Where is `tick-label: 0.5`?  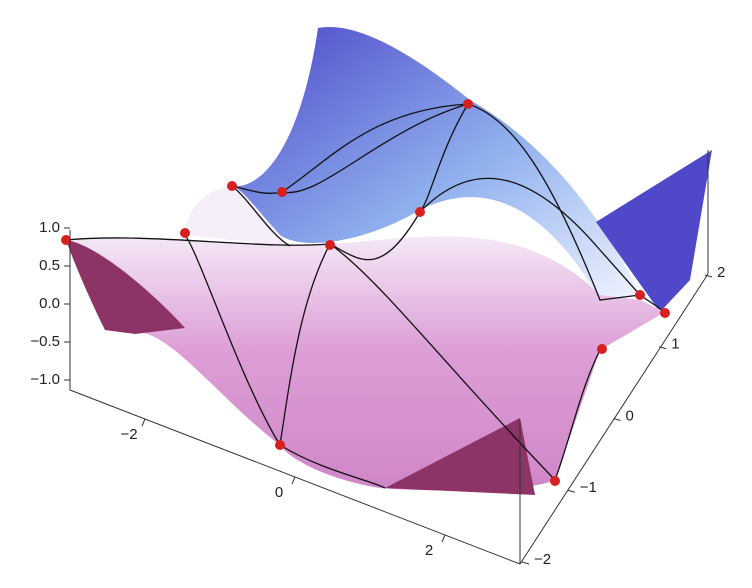
tick-label: 0.5 is located at coordinates (49, 265).